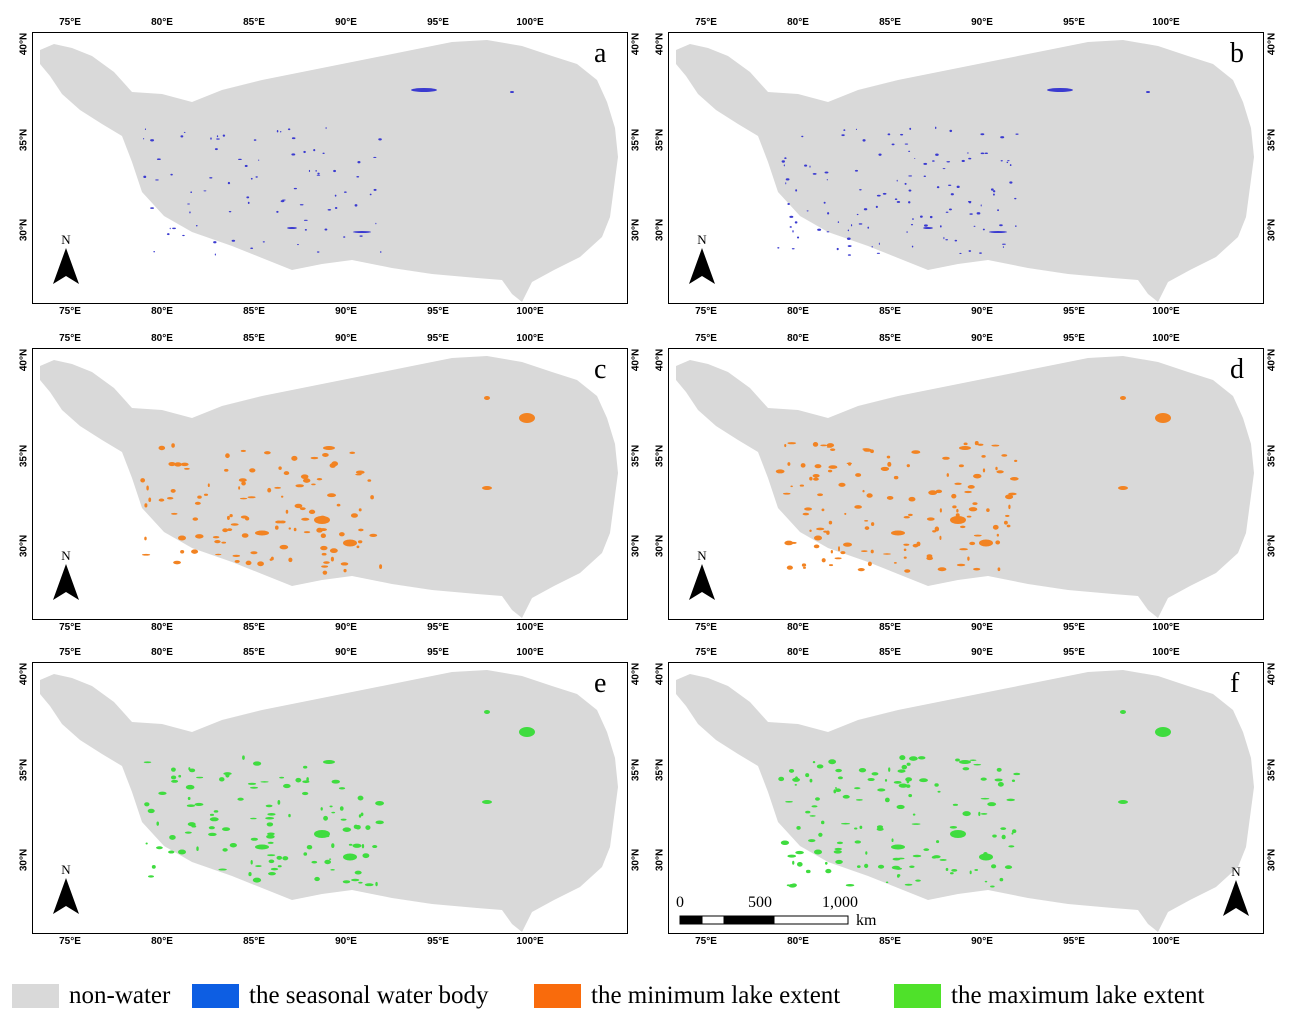 Image resolution: width=1298 pixels, height=1019 pixels. Describe the element at coordinates (1272, 546) in the screenshot. I see `y-tick-label-right: 30°N` at that location.